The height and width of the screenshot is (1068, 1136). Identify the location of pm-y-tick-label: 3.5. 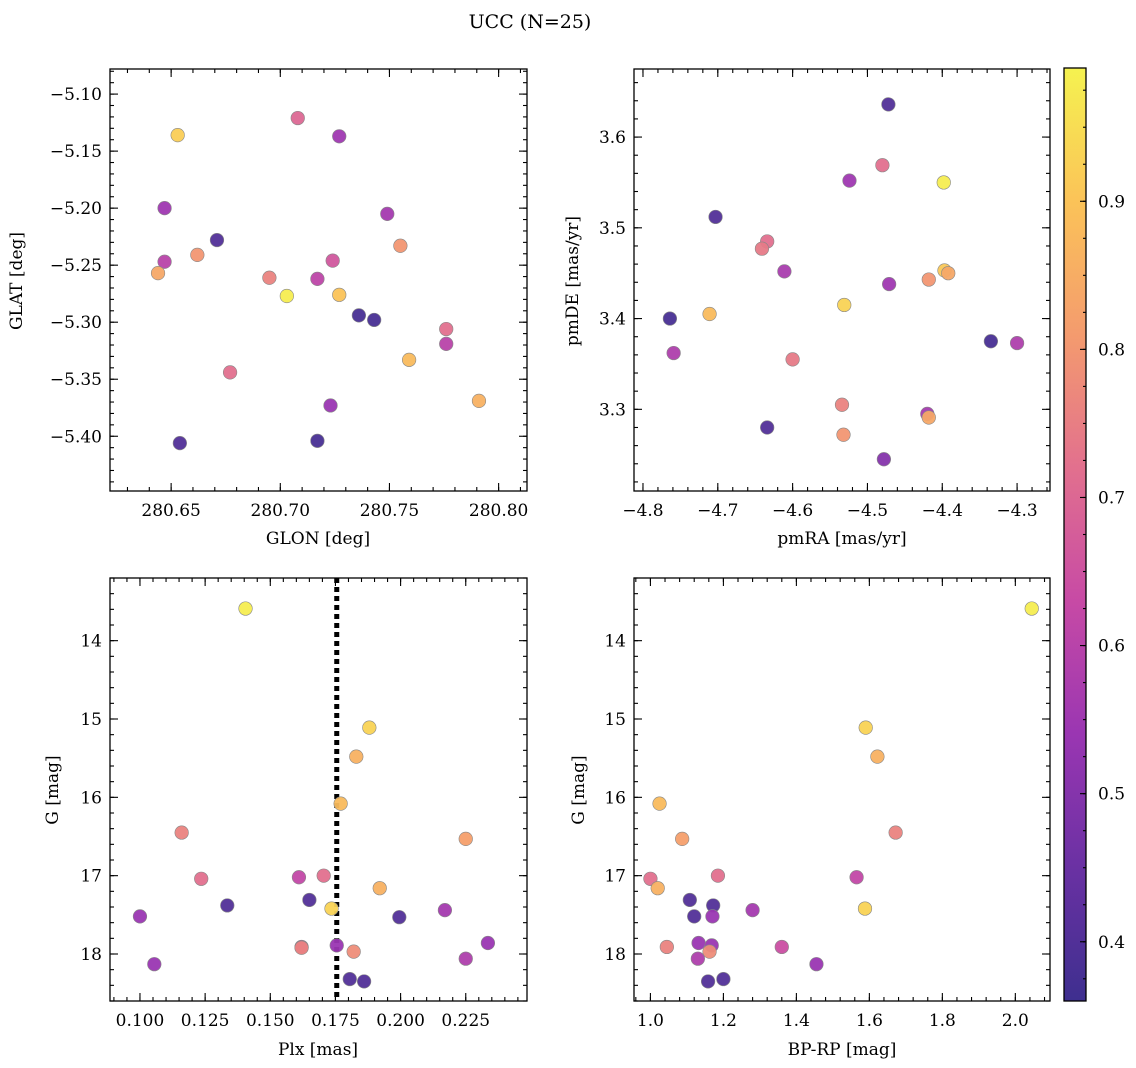
(612, 229).